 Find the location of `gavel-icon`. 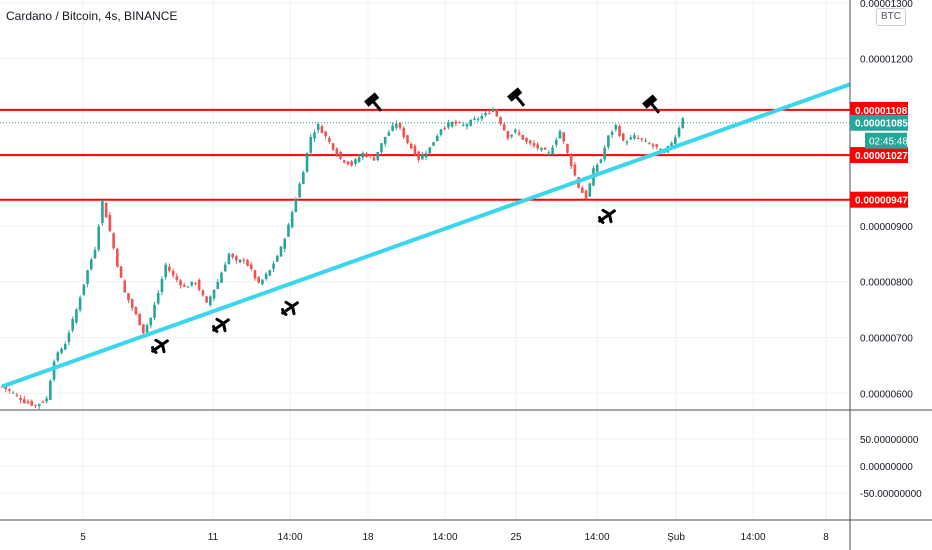

gavel-icon is located at coordinates (373, 102).